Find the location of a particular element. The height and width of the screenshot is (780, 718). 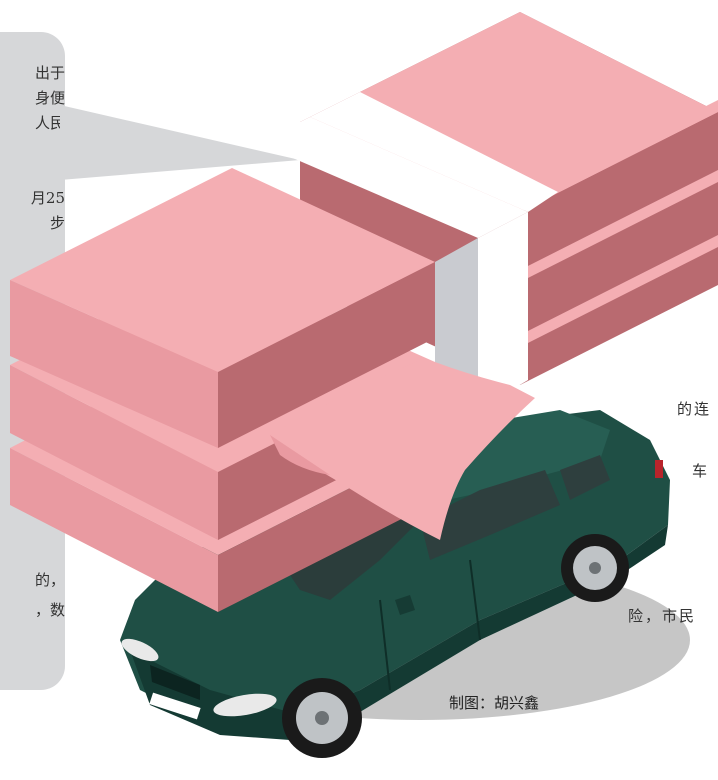

bubble-line-2: 身便 is located at coordinates (49, 98).